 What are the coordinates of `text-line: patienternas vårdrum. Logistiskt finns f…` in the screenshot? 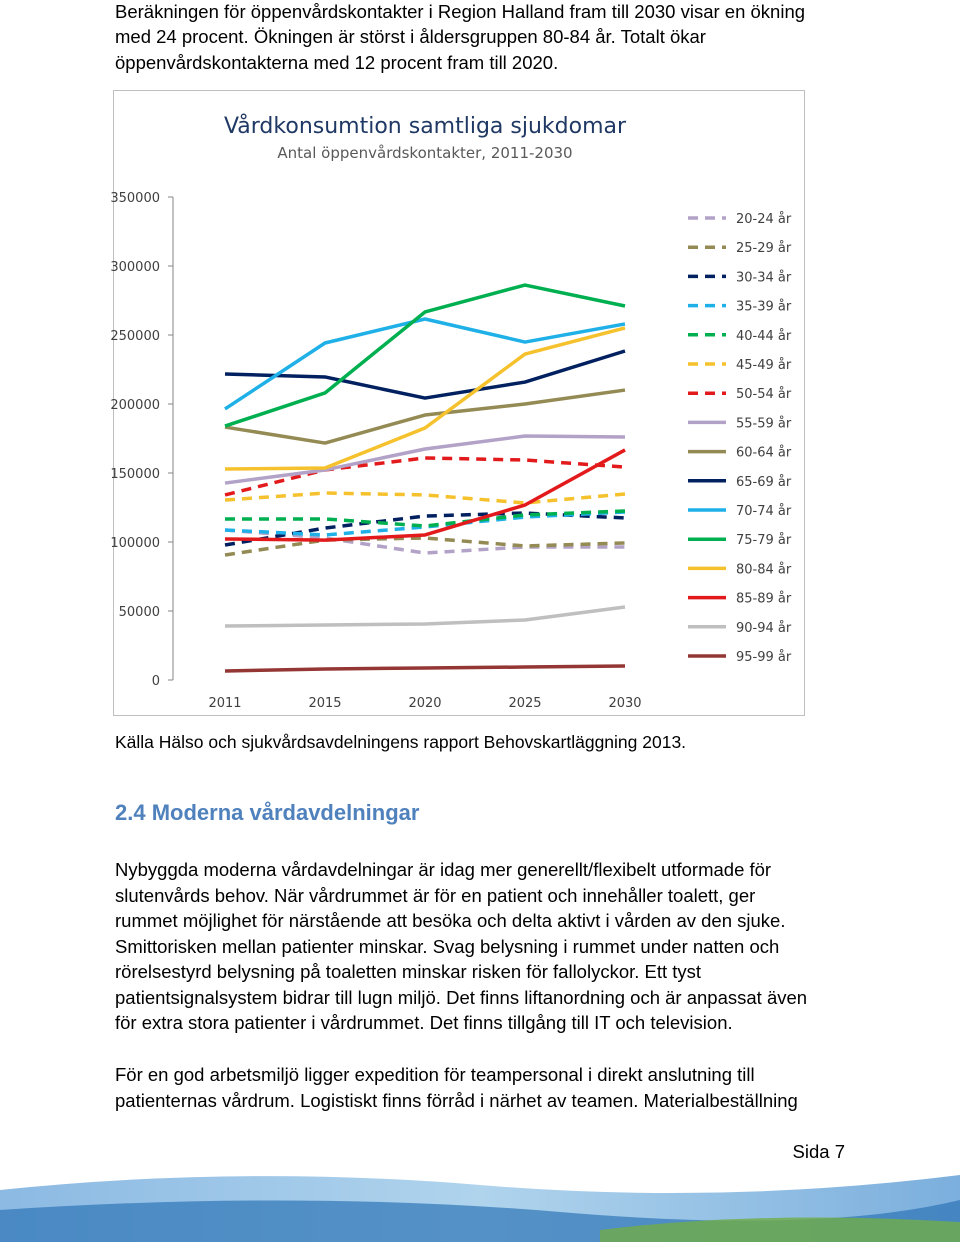 It's located at (456, 1100).